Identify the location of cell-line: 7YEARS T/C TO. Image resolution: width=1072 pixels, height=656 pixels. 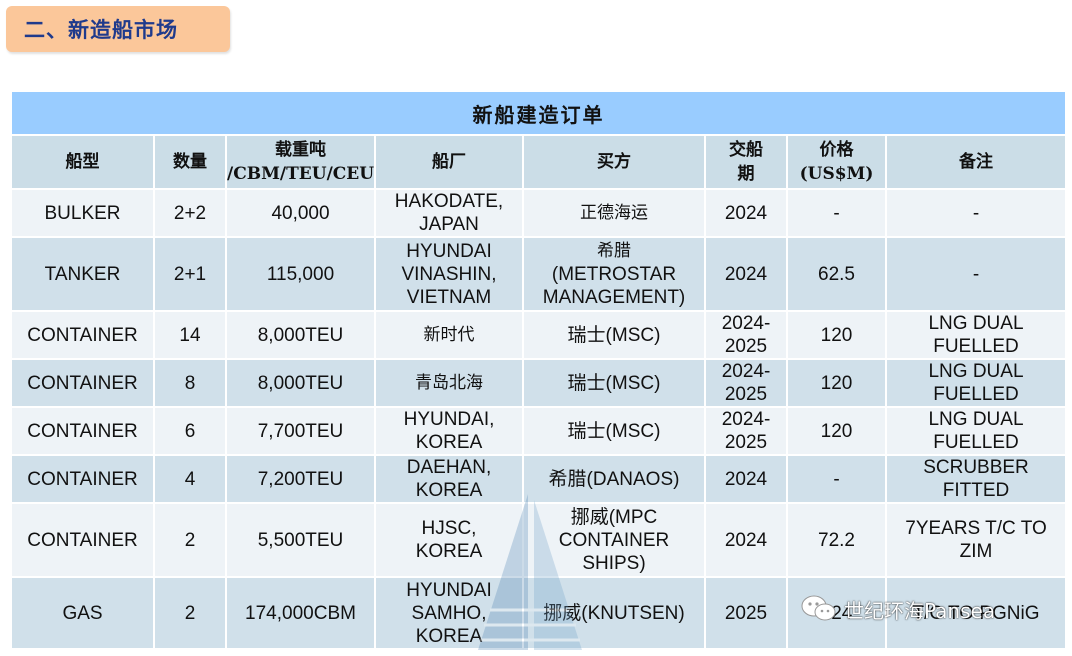
(976, 528).